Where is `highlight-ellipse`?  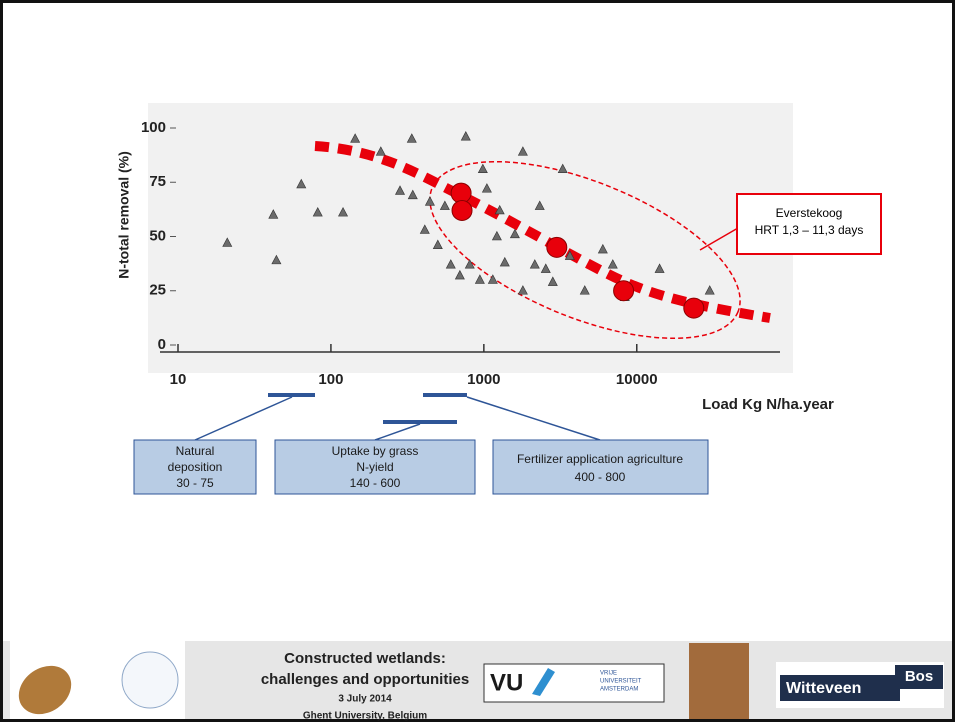
highlight-ellipse is located at coordinates (585, 250).